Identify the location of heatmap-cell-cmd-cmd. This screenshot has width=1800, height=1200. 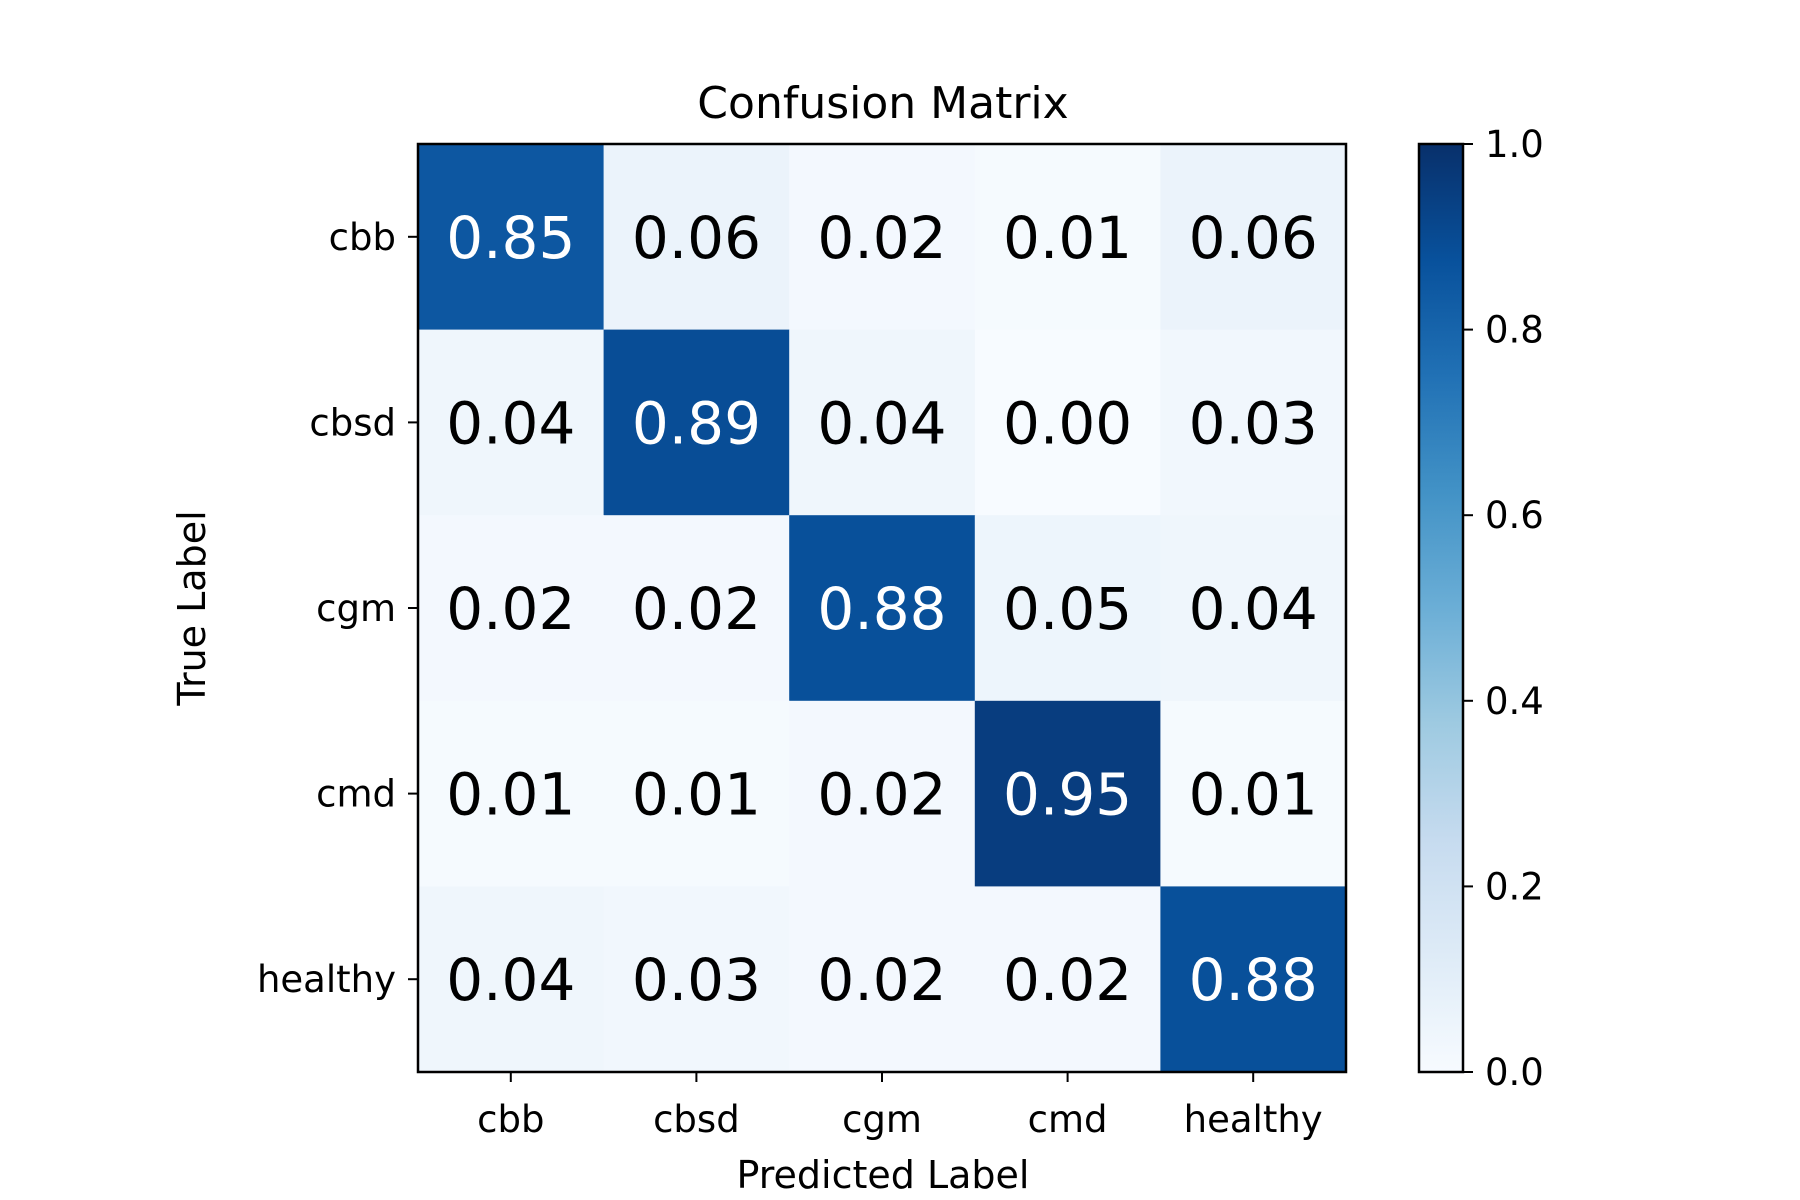
(1067, 793).